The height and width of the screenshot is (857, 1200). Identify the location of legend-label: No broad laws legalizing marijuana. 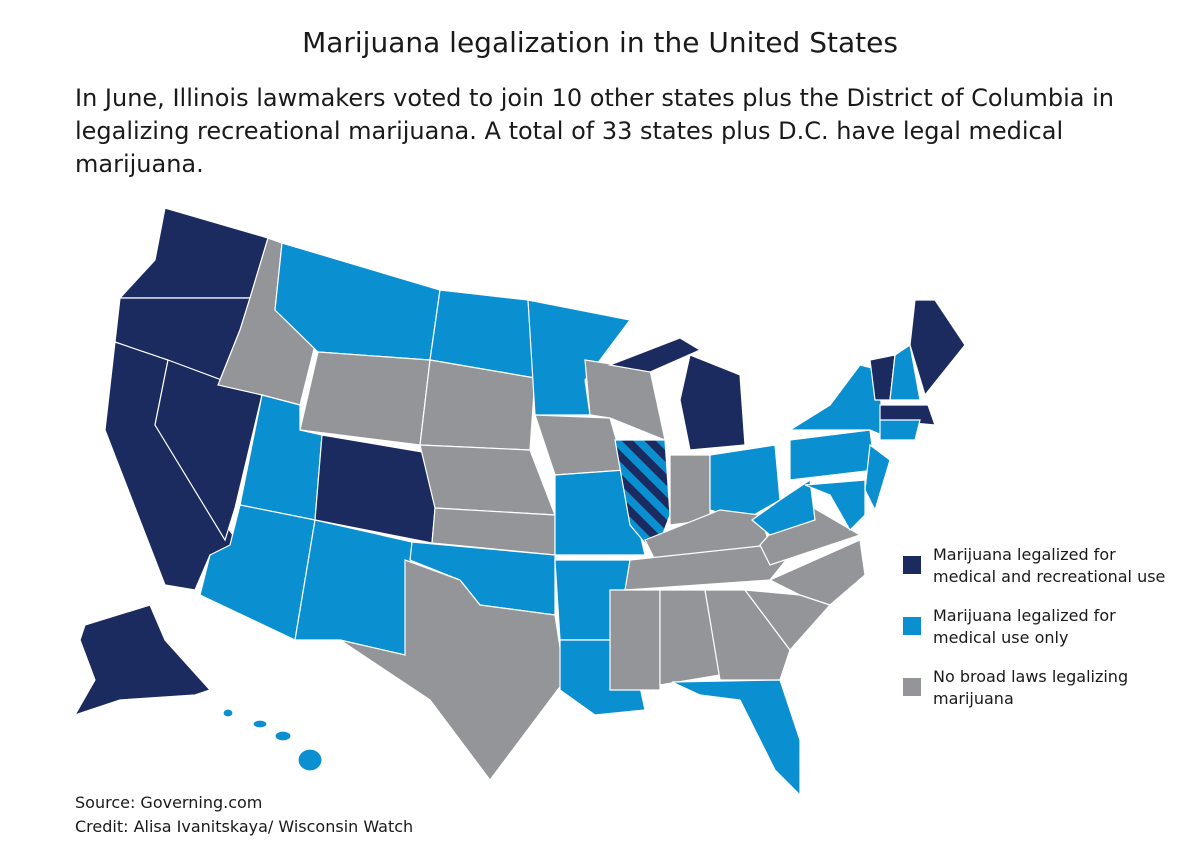
(1031, 687).